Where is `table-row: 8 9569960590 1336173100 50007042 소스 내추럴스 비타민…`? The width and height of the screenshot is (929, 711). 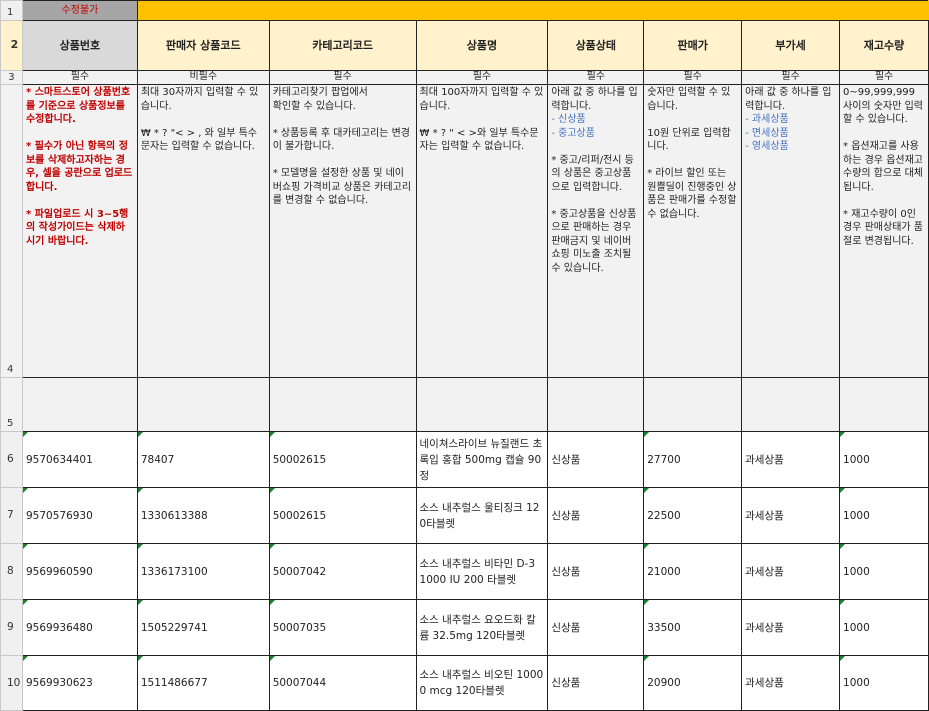 table-row: 8 9569960590 1336173100 50007042 소스 내추럴스 비타민… is located at coordinates (464, 571).